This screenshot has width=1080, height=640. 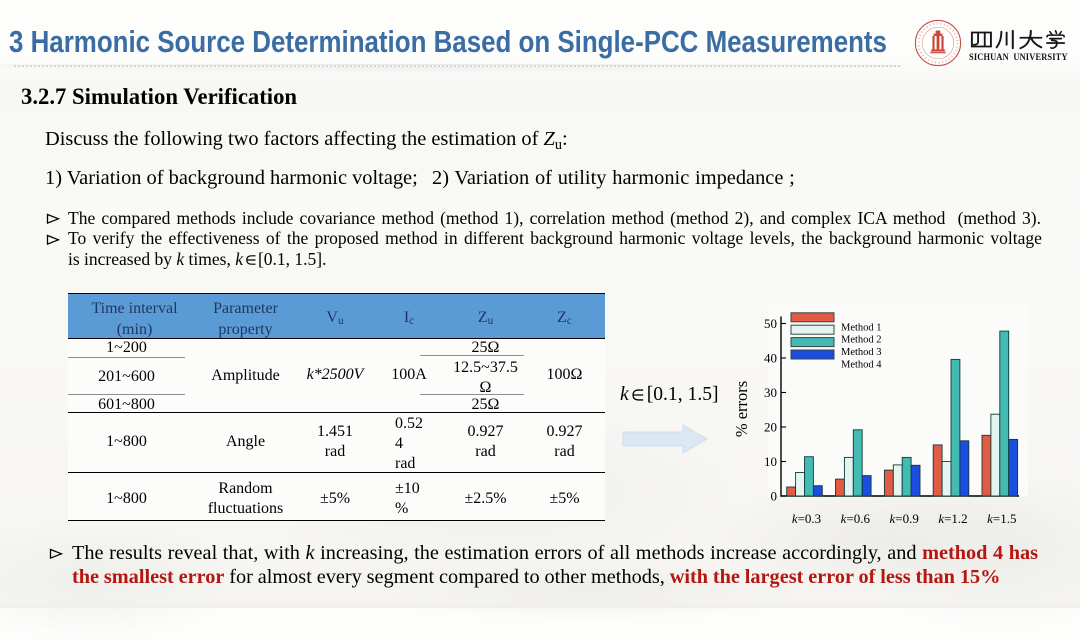 I want to click on svg-text: Method 4, so click(x=861, y=365).